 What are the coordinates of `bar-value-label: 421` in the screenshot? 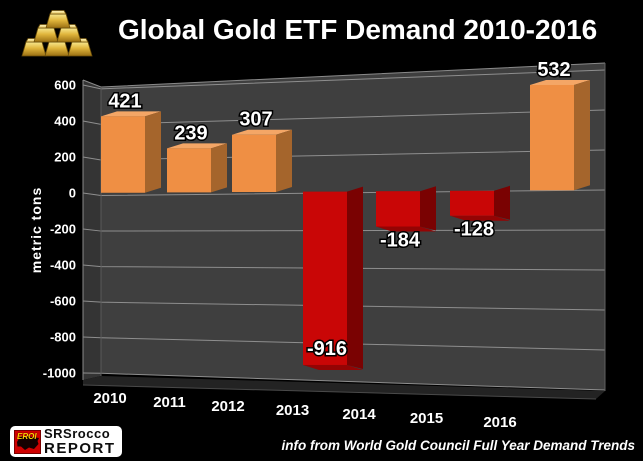 It's located at (124, 101).